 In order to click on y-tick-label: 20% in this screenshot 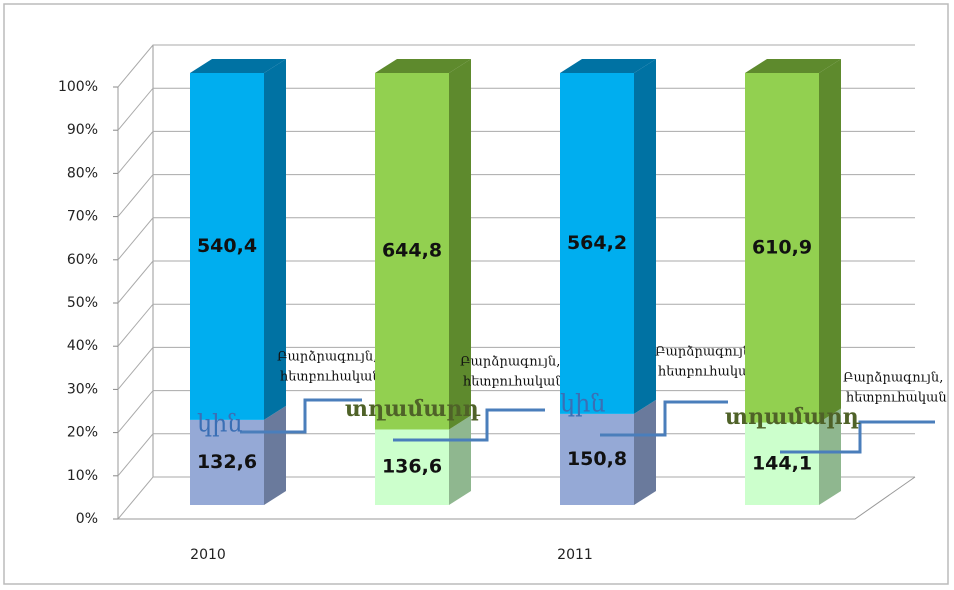, I will do `click(82, 433)`.